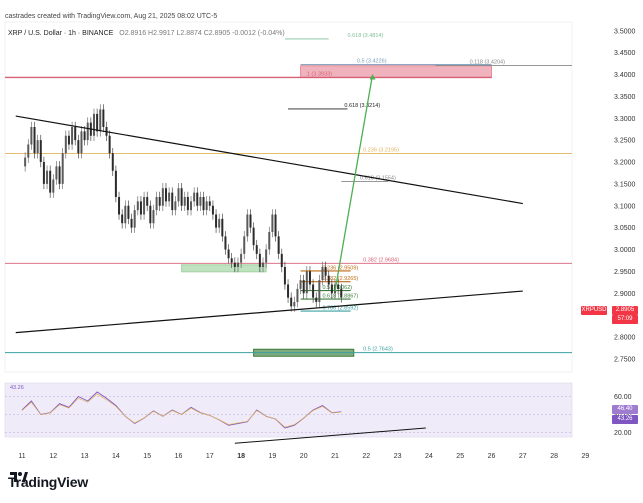 This screenshot has height=503, width=643. What do you see at coordinates (586, 456) in the screenshot?
I see `time-tick-label: 29` at bounding box center [586, 456].